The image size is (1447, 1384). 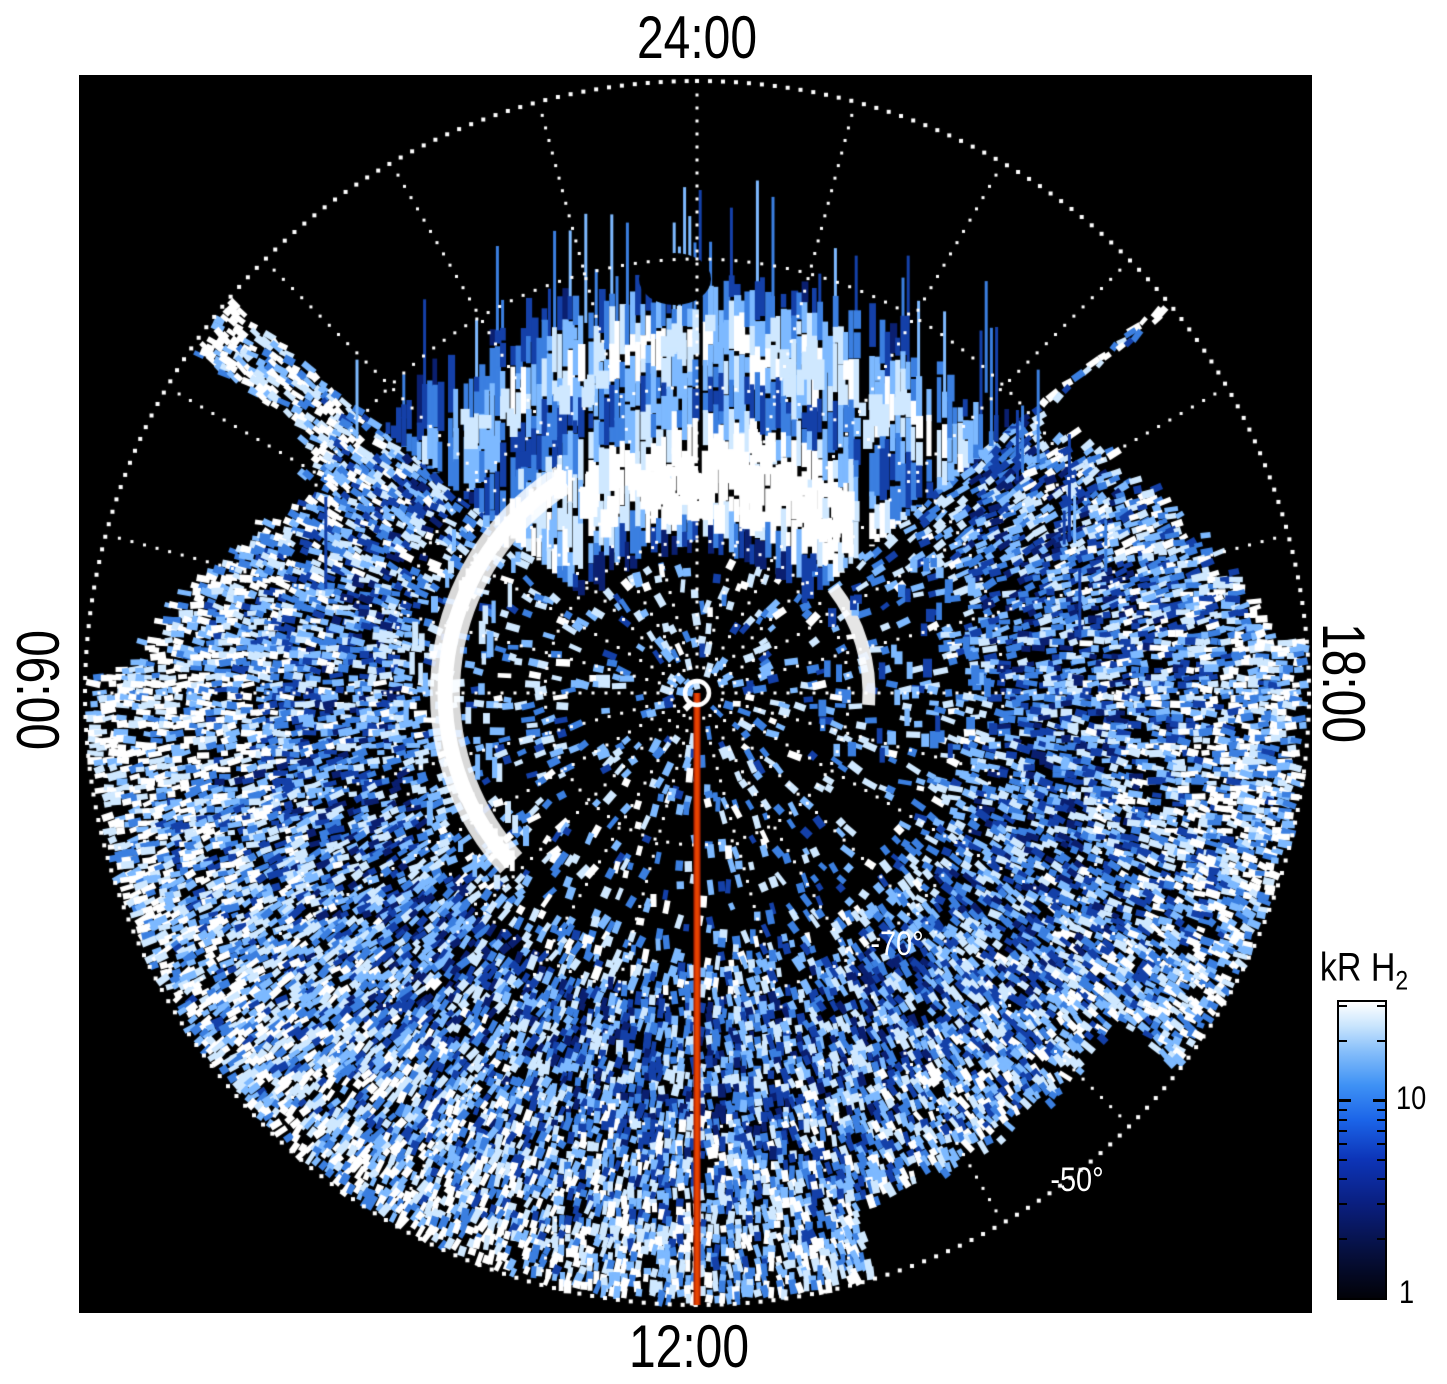 What do you see at coordinates (1407, 1292) in the screenshot?
I see `colorbar-tick-label-1: 1` at bounding box center [1407, 1292].